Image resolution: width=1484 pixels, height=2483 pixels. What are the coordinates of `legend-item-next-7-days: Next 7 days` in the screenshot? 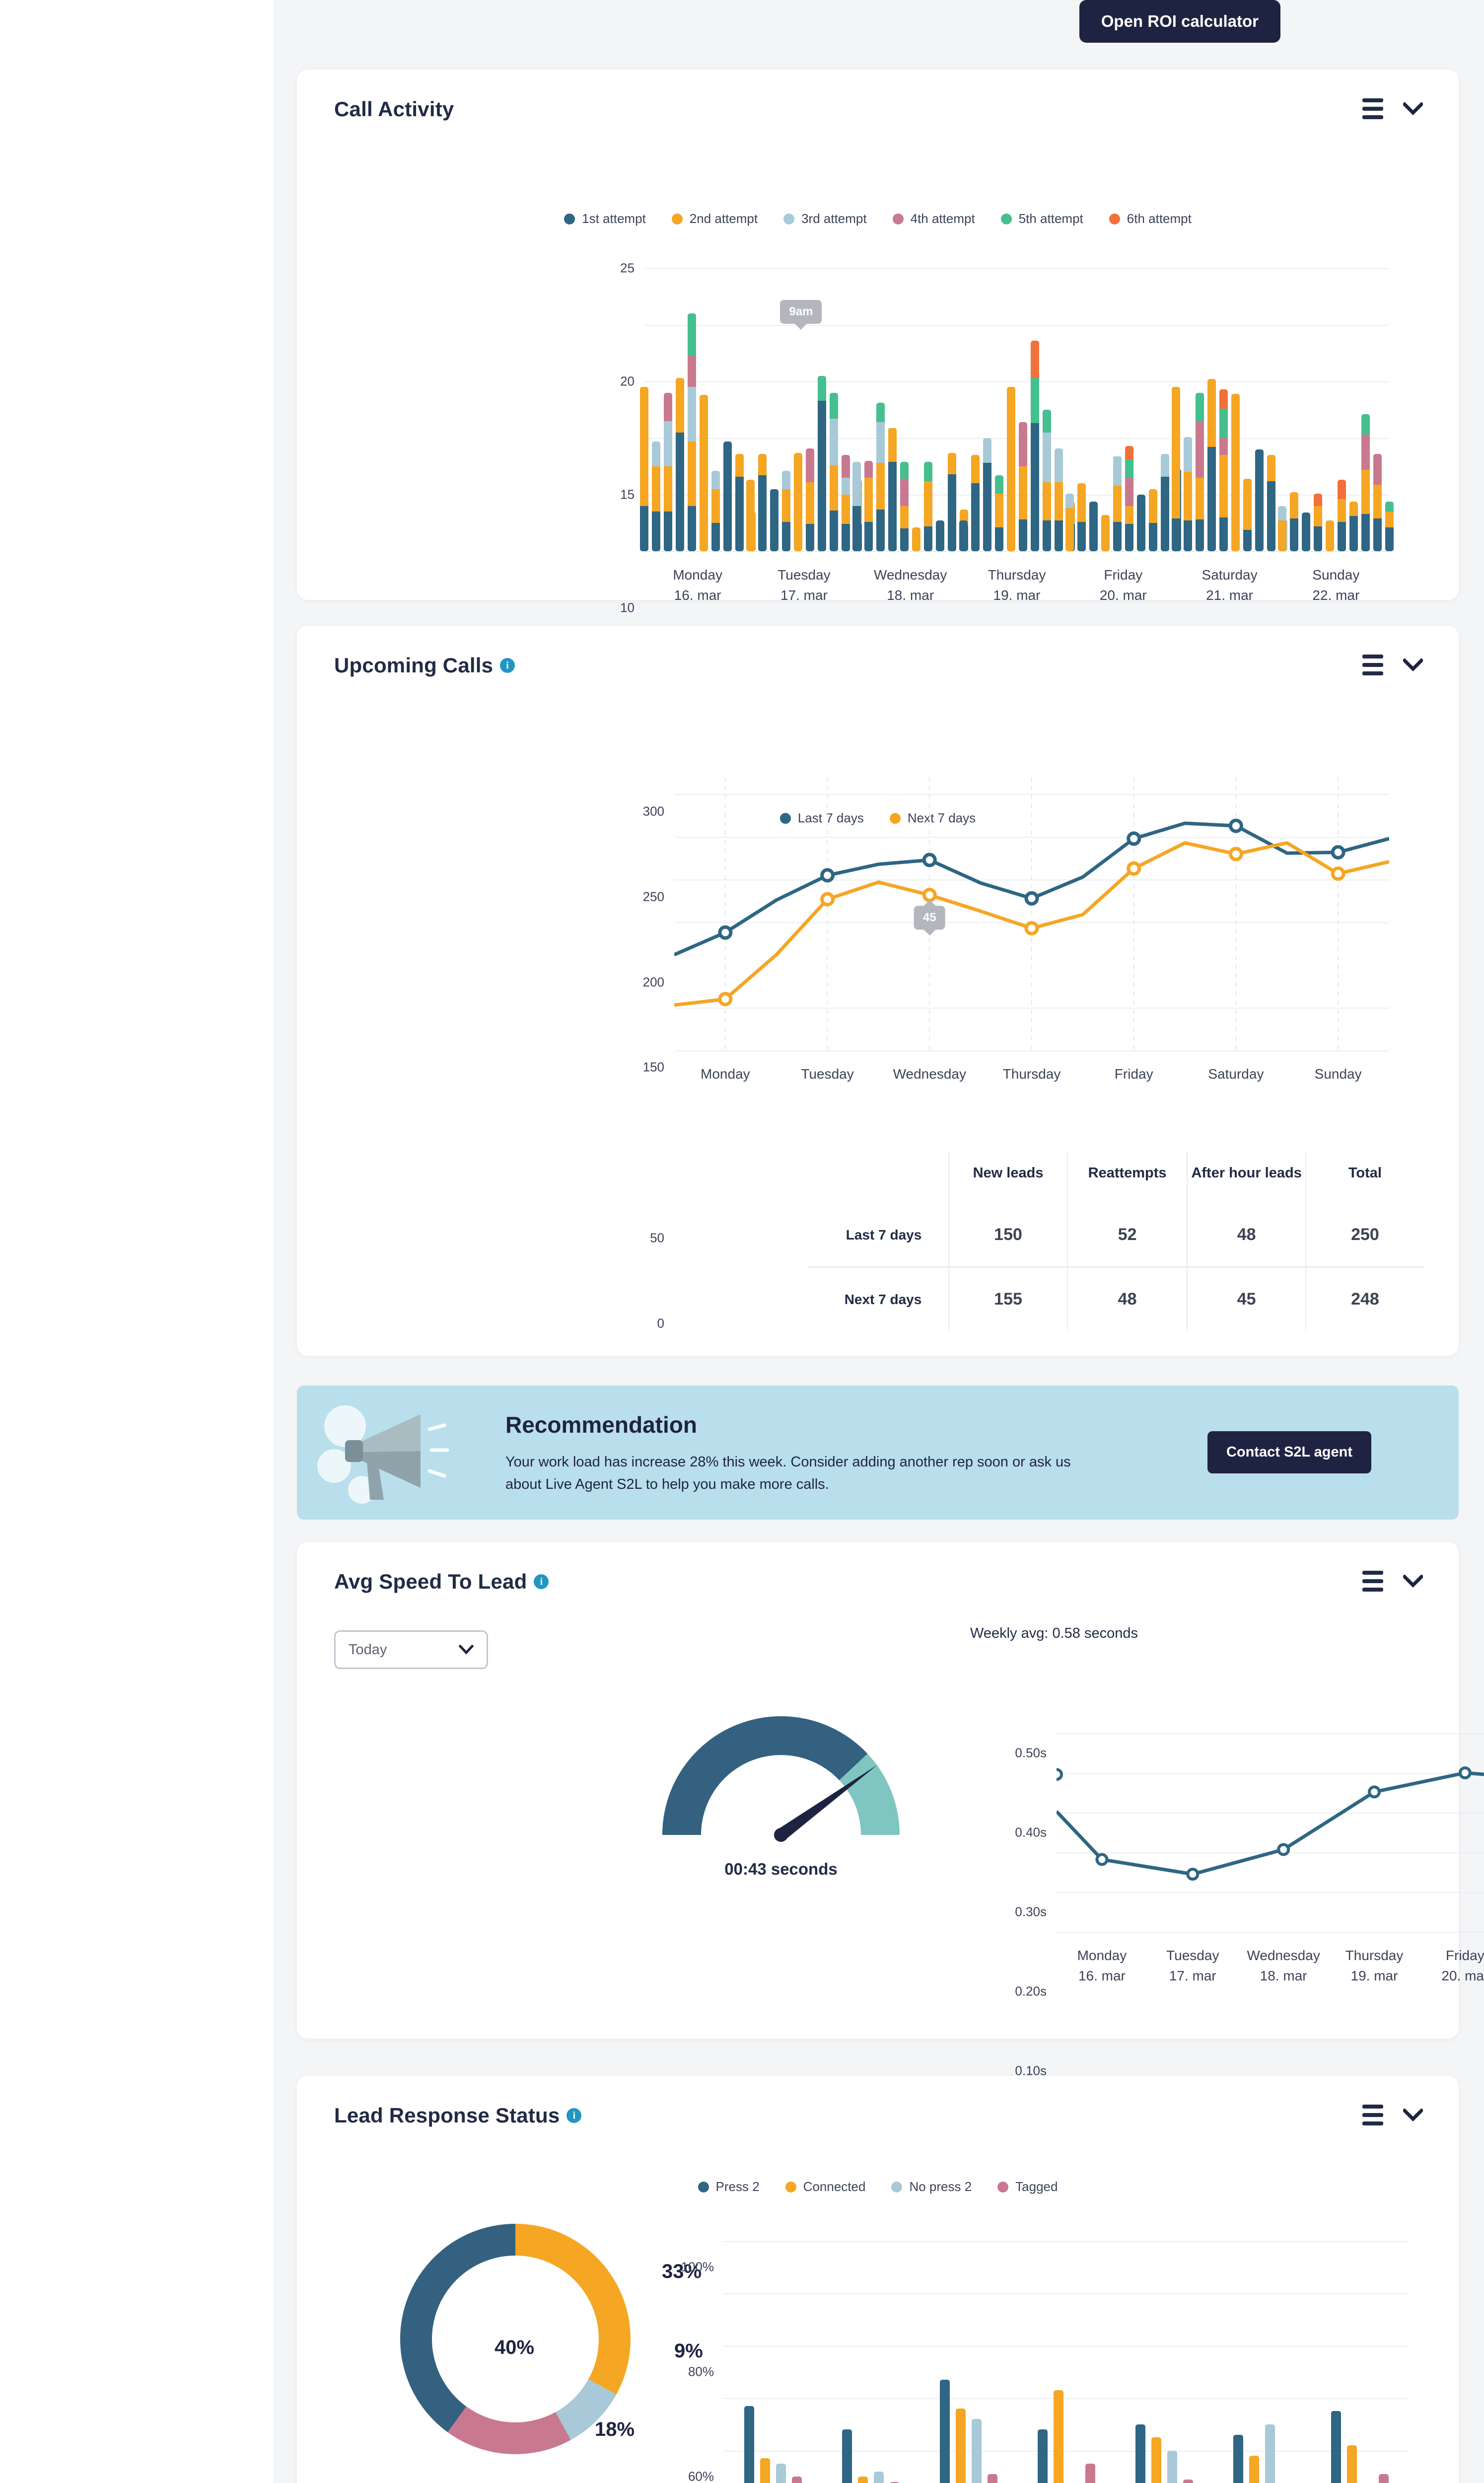 It's located at (932, 818).